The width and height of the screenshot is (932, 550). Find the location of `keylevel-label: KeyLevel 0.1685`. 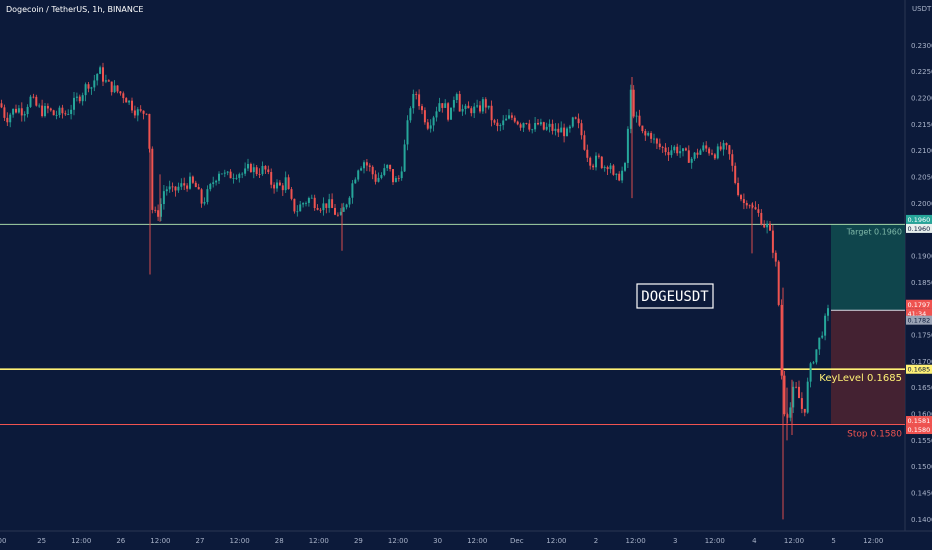

keylevel-label: KeyLevel 0.1685 is located at coordinates (860, 378).